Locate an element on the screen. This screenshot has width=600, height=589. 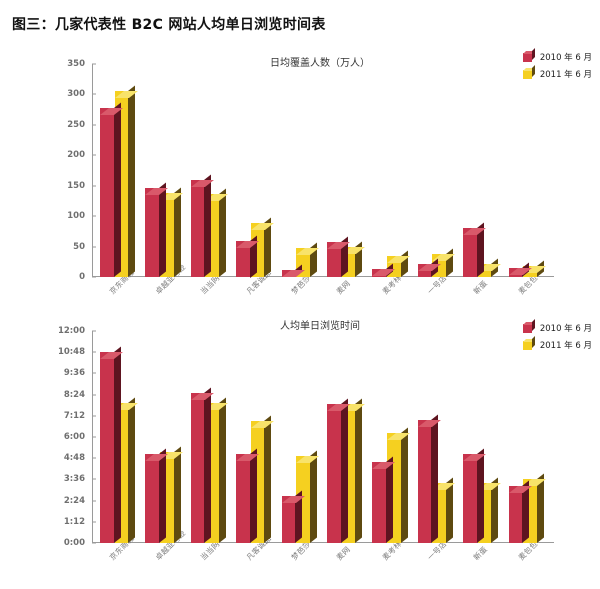
y-tick-label: 12:00 is located at coordinates (71, 331).